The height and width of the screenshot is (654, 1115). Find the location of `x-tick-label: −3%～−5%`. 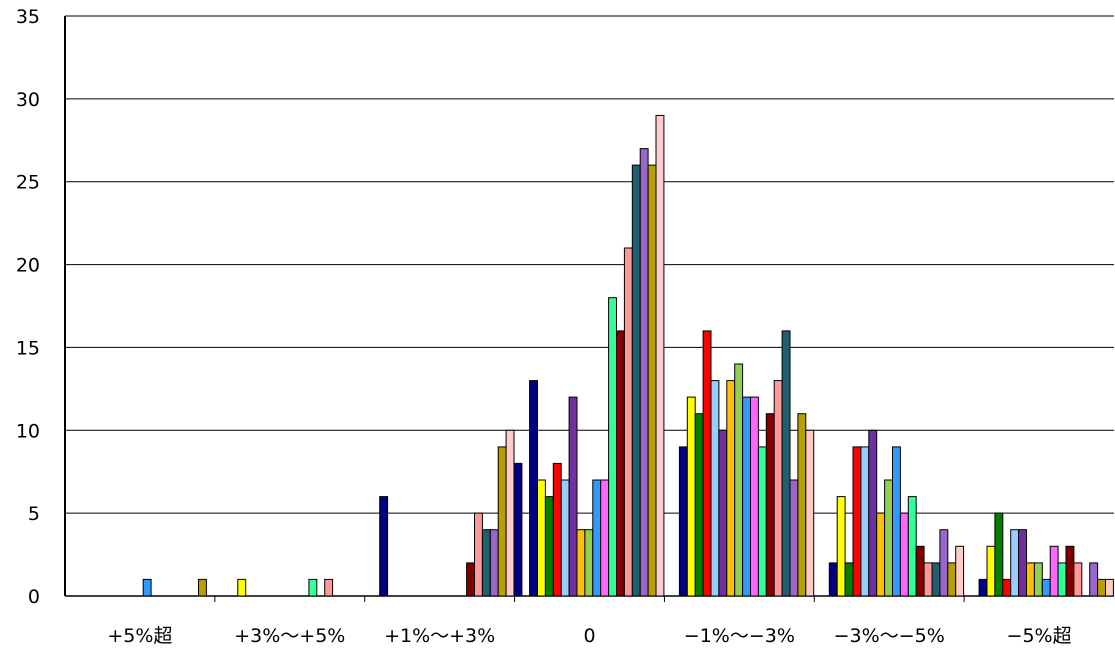

x-tick-label: −3%～−5% is located at coordinates (889, 636).